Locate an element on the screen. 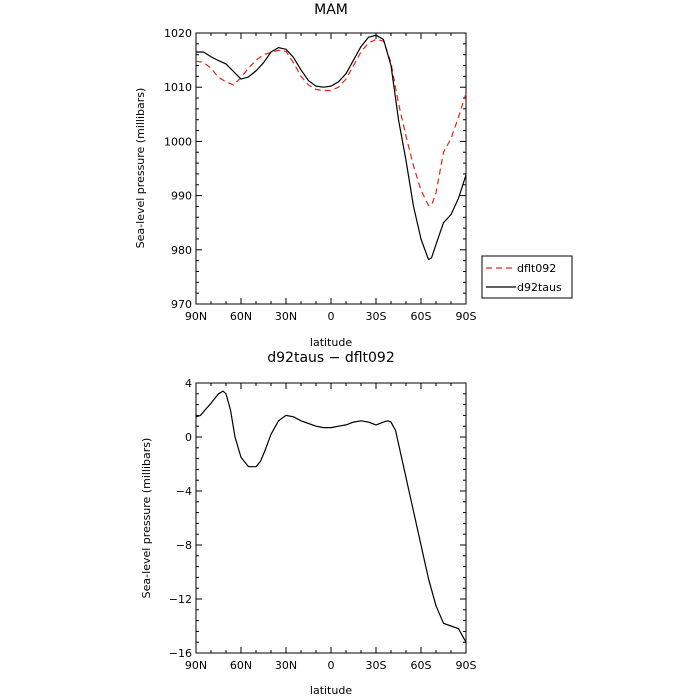 This screenshot has width=700, height=700. series-line-dflt092 is located at coordinates (331, 122).